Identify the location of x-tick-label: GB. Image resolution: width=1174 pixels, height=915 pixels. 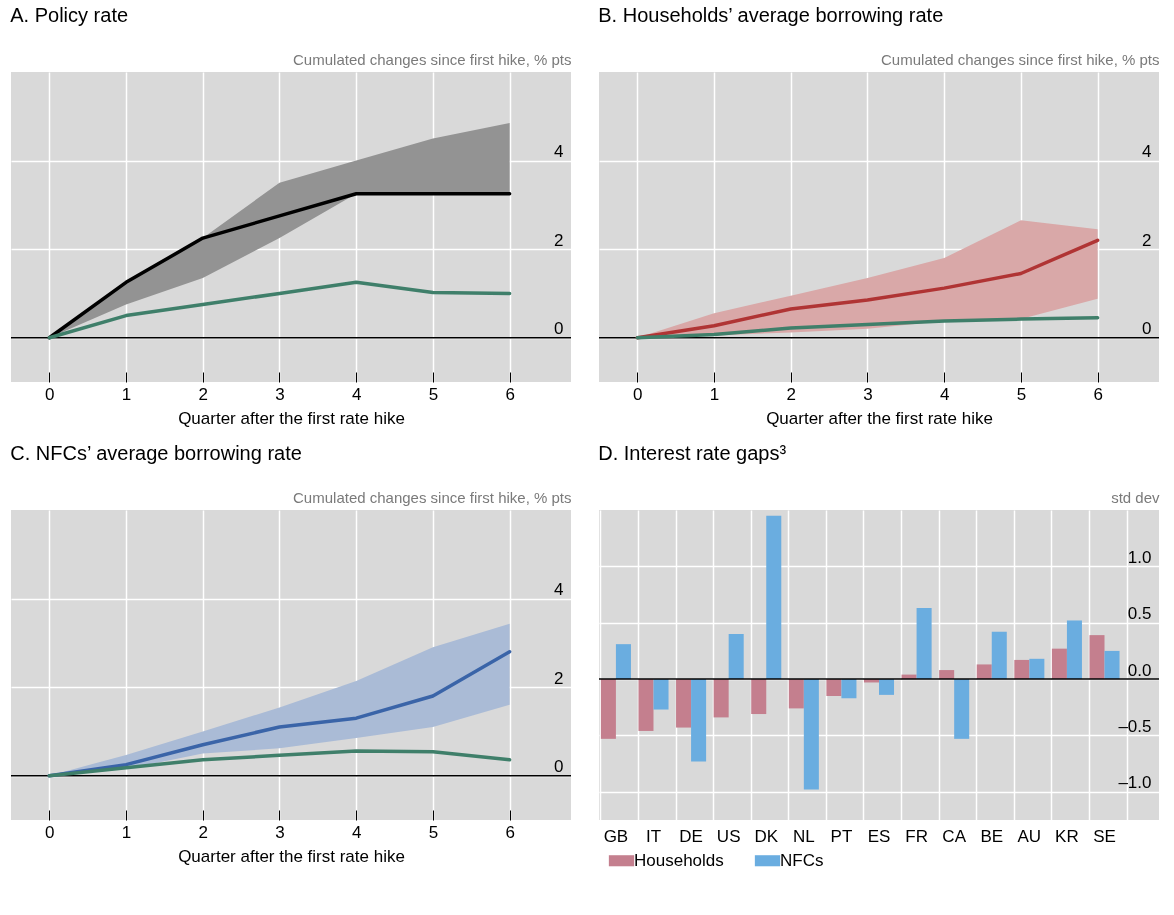
(616, 836).